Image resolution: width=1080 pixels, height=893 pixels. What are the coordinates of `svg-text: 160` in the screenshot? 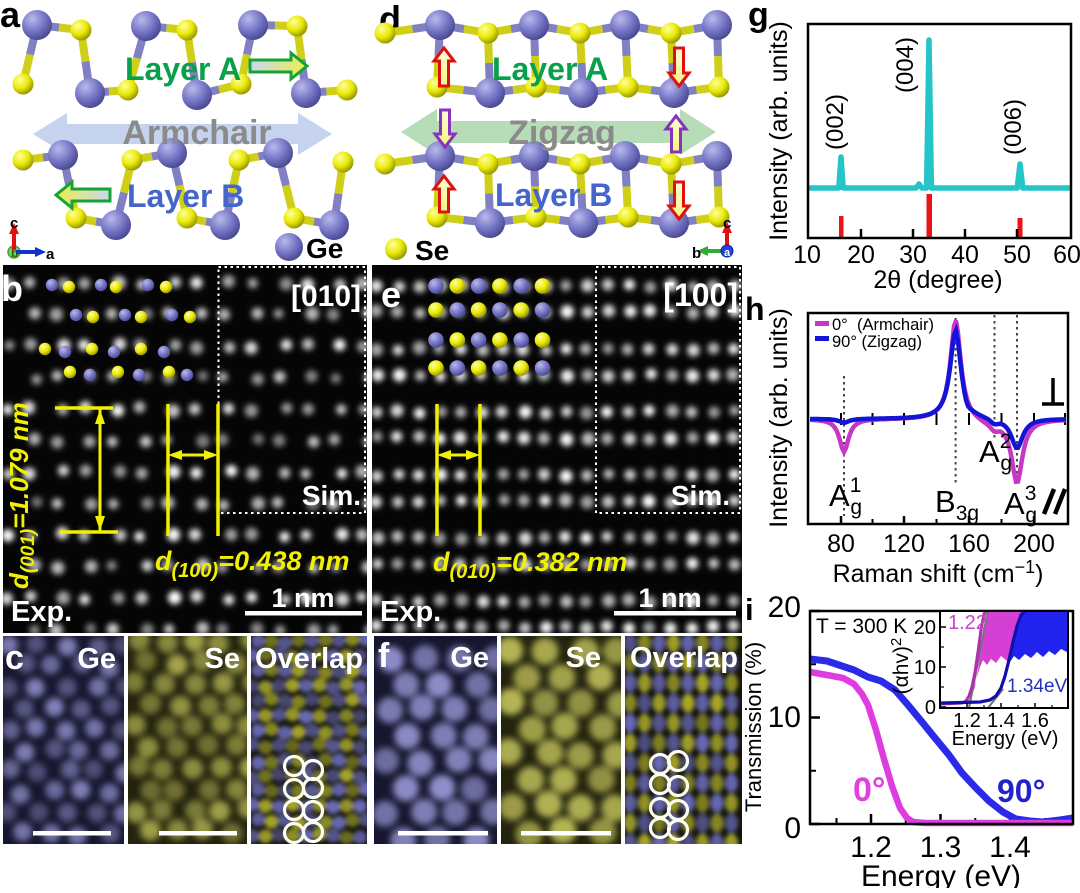 It's located at (969, 544).